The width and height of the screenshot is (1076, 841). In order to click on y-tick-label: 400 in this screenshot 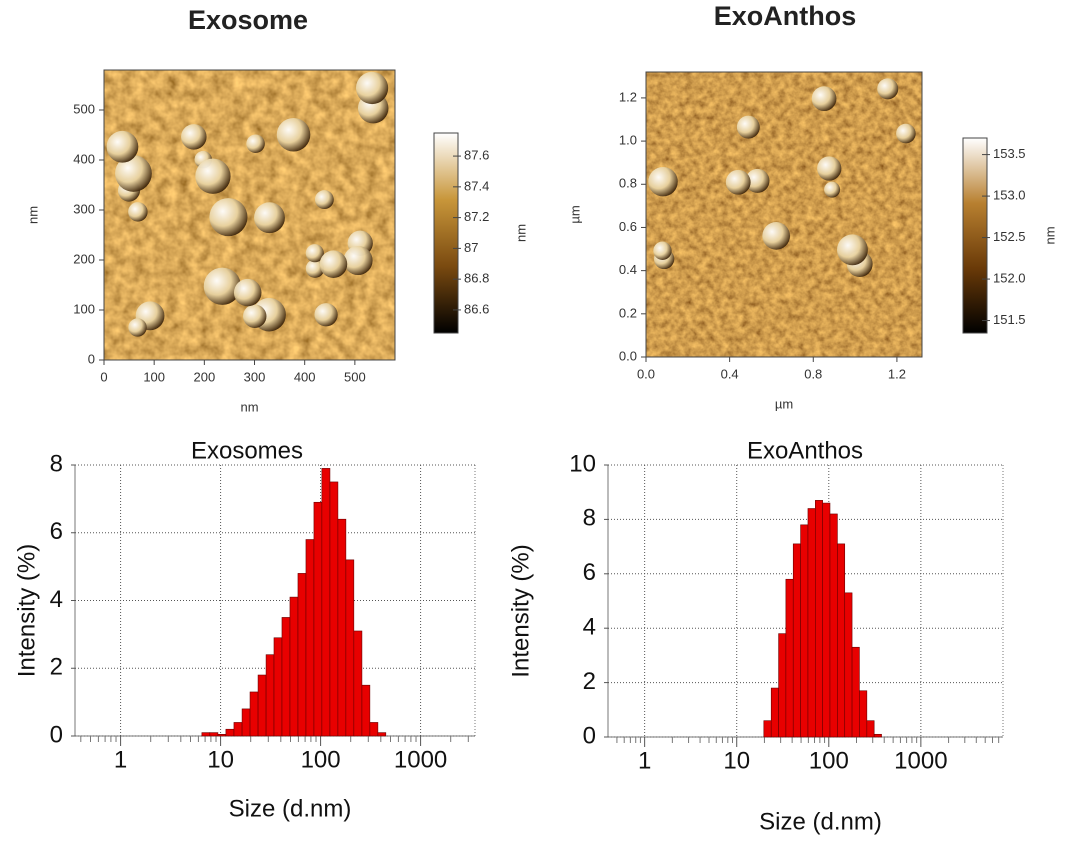, I will do `click(84, 158)`.